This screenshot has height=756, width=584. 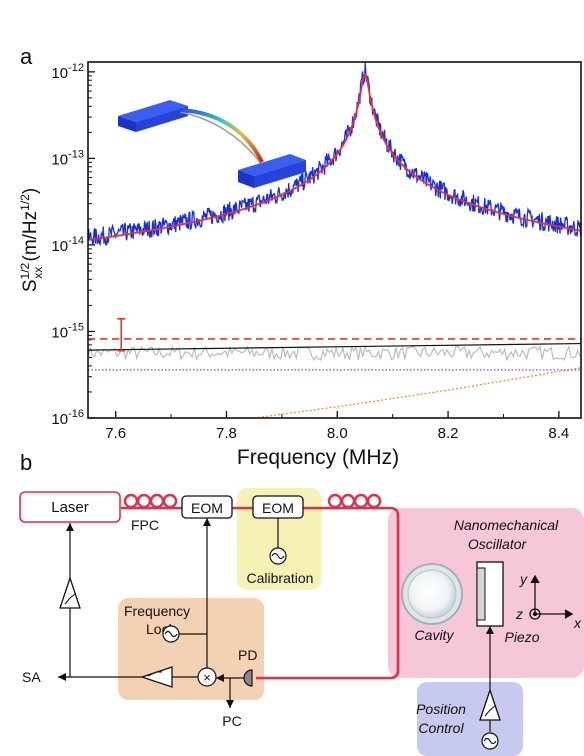 I want to click on oscillator-title-line1: Nanomechanical, so click(x=506, y=525).